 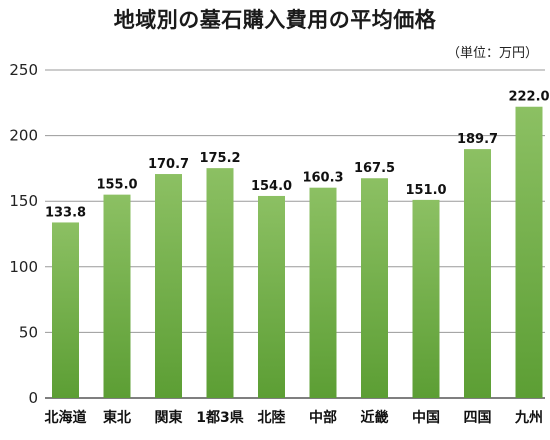 I want to click on data-label: 155.0, so click(x=116, y=185).